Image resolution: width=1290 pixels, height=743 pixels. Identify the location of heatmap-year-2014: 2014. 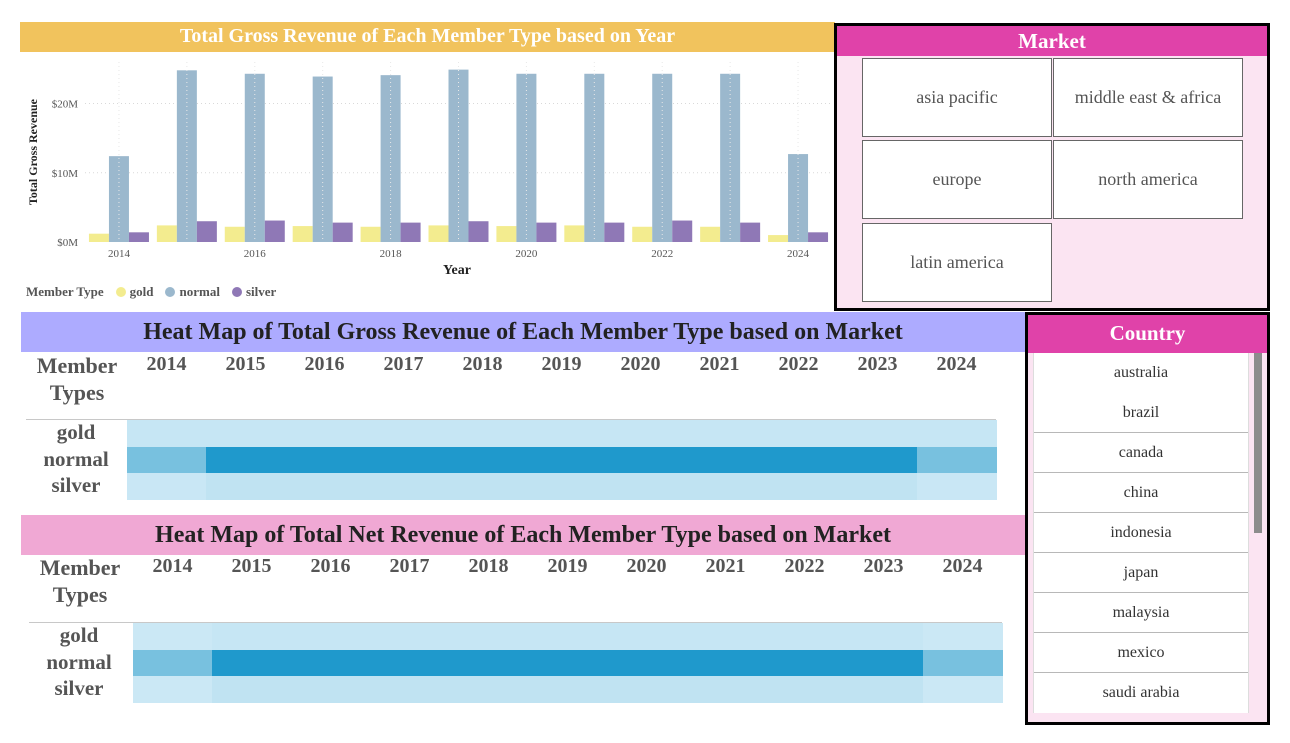
(166, 364).